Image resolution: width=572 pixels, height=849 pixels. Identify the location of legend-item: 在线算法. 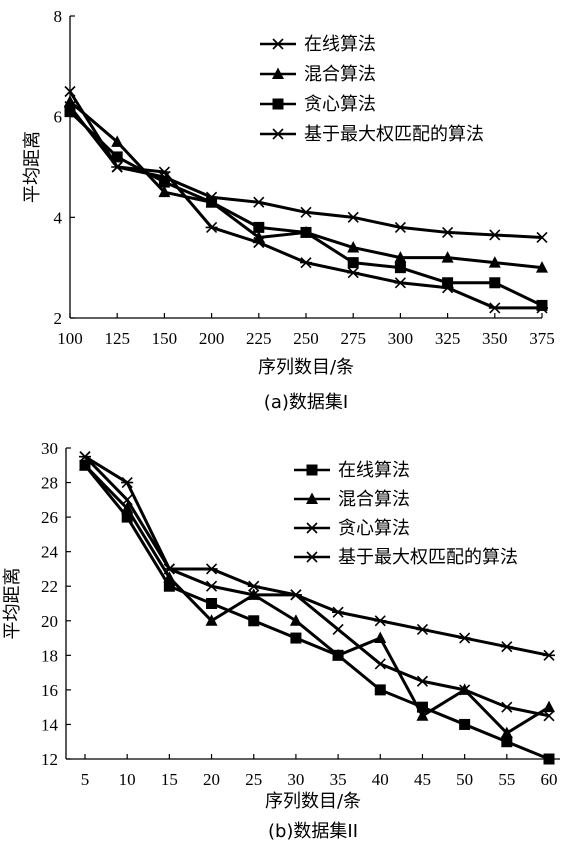
(318, 44).